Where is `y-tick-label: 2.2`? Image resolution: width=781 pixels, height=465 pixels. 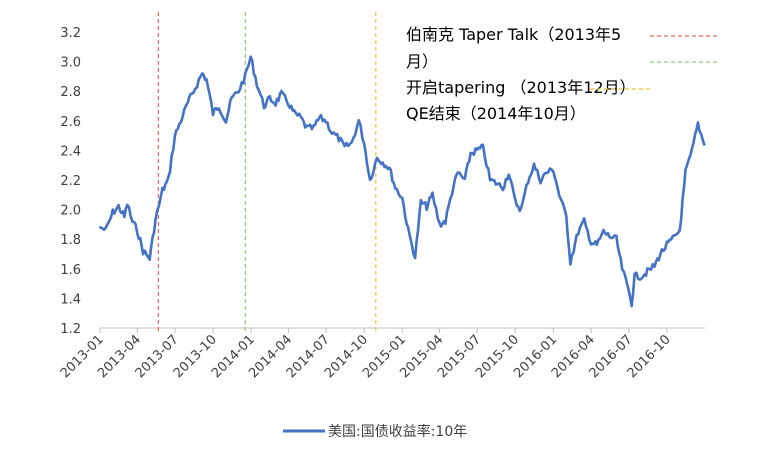
y-tick-label: 2.2 is located at coordinates (70, 181).